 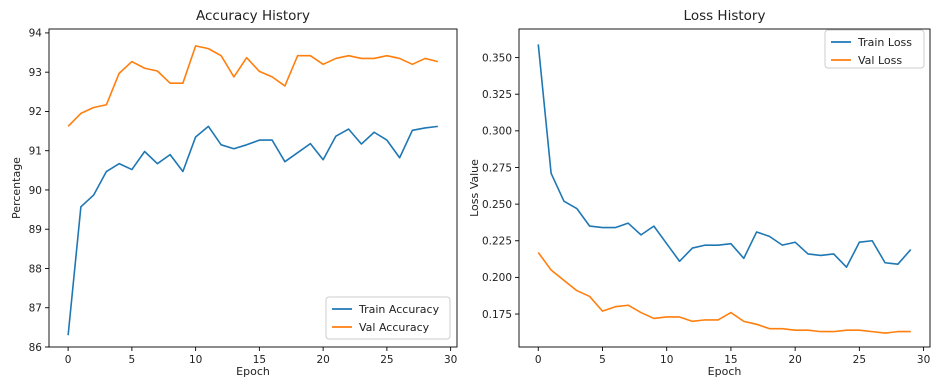 I want to click on accuracy-y-tick-label: 92, so click(x=35, y=112).